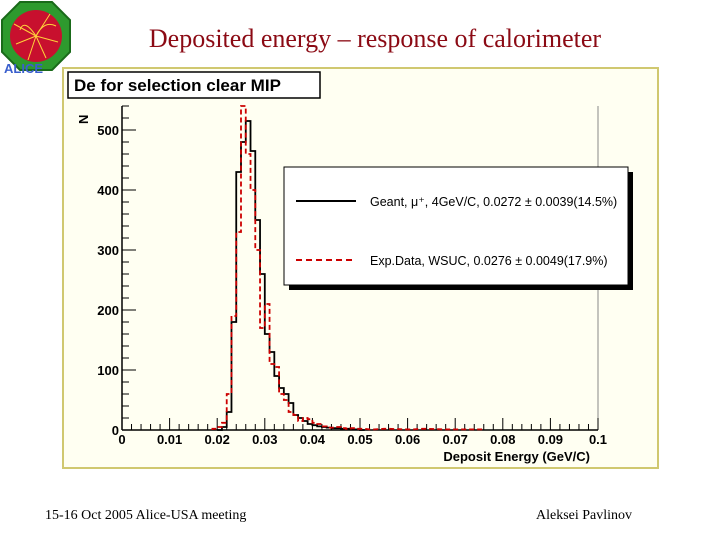 The height and width of the screenshot is (540, 720). I want to click on legend-label-exp: Exp.Data, WSUC, 0.0276 ± 0.0049(17.9%), so click(489, 261).